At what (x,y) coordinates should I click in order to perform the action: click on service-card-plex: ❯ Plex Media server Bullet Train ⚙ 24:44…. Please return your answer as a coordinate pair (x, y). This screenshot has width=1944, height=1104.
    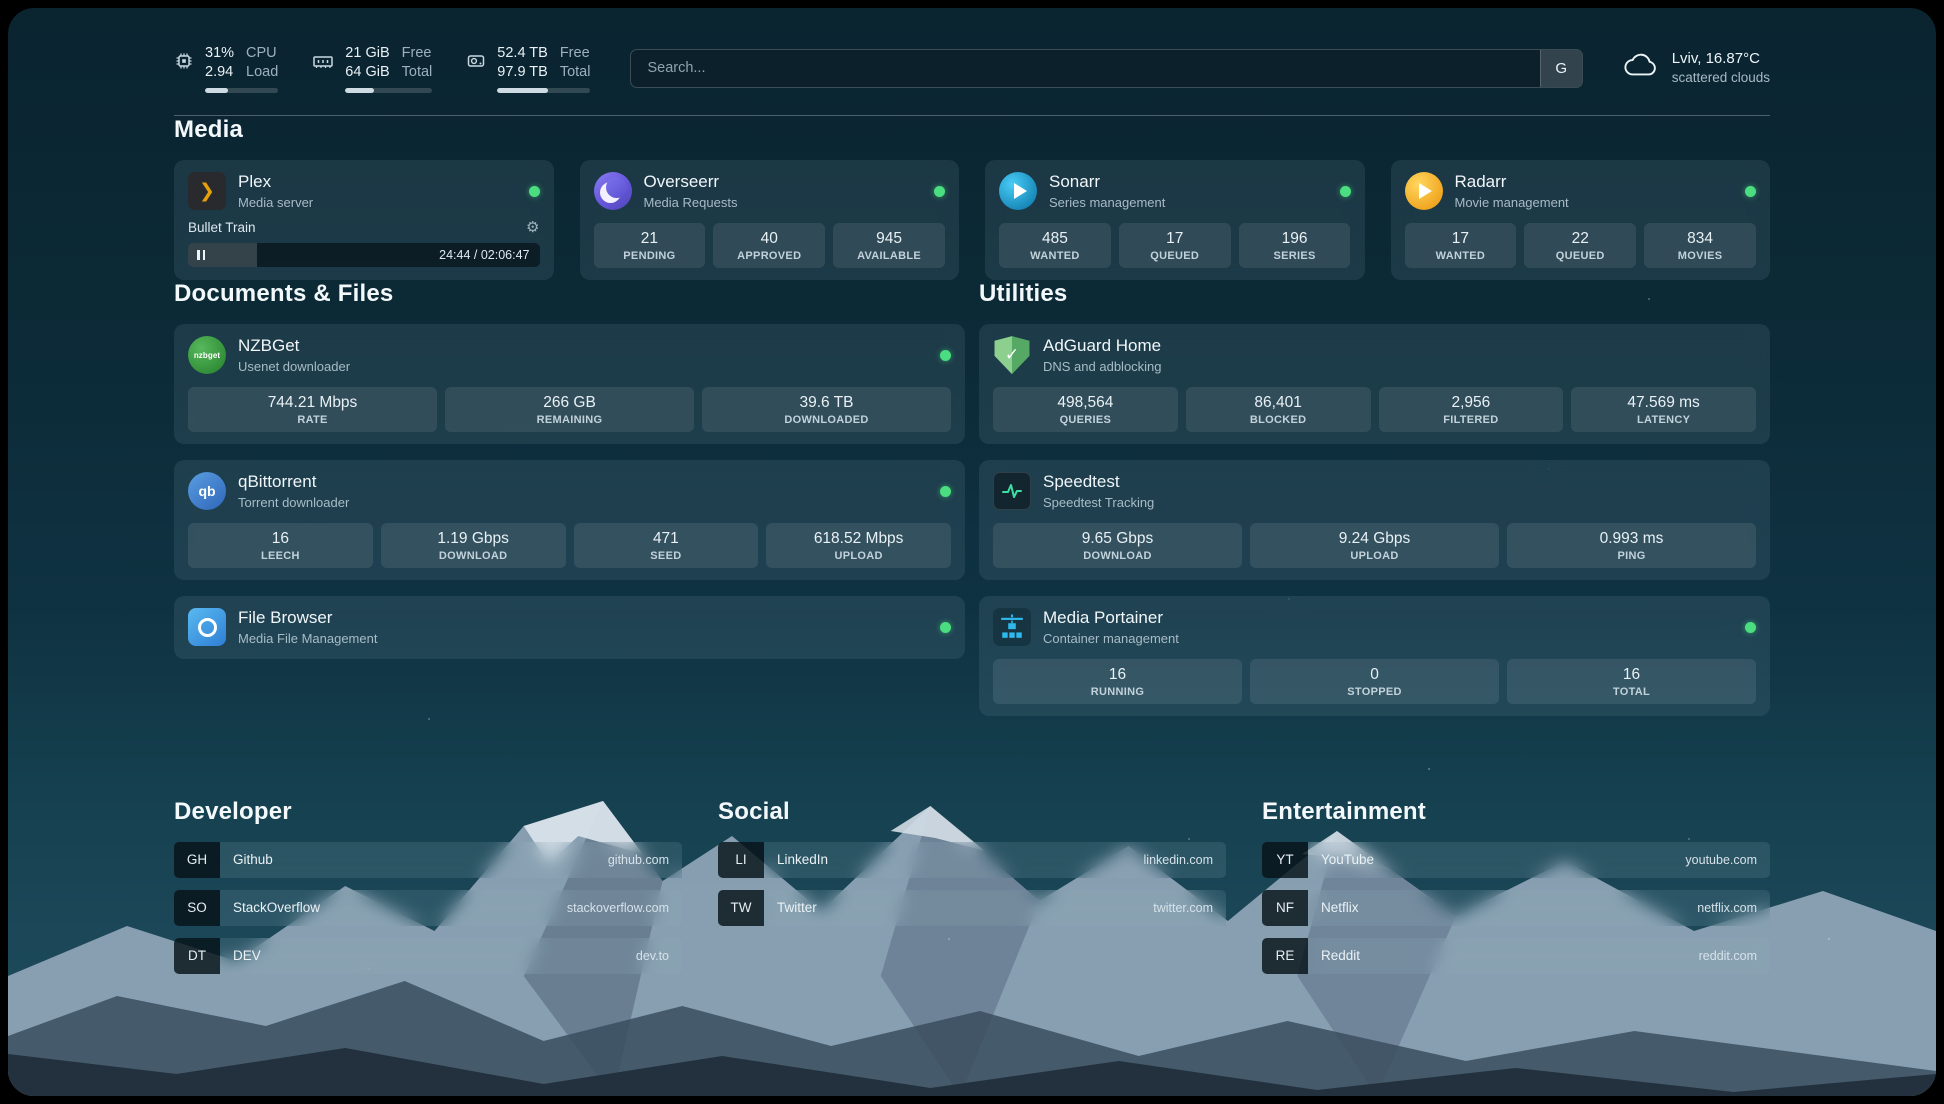
    Looking at the image, I should click on (364, 219).